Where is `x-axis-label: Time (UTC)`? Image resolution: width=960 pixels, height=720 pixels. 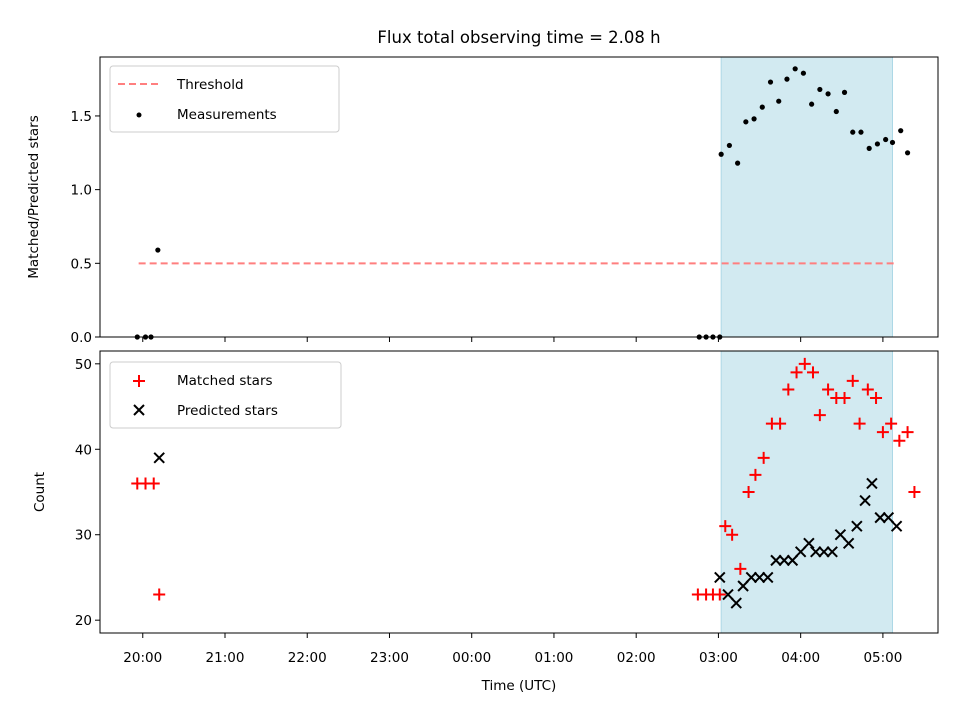
x-axis-label: Time (UTC) is located at coordinates (519, 686).